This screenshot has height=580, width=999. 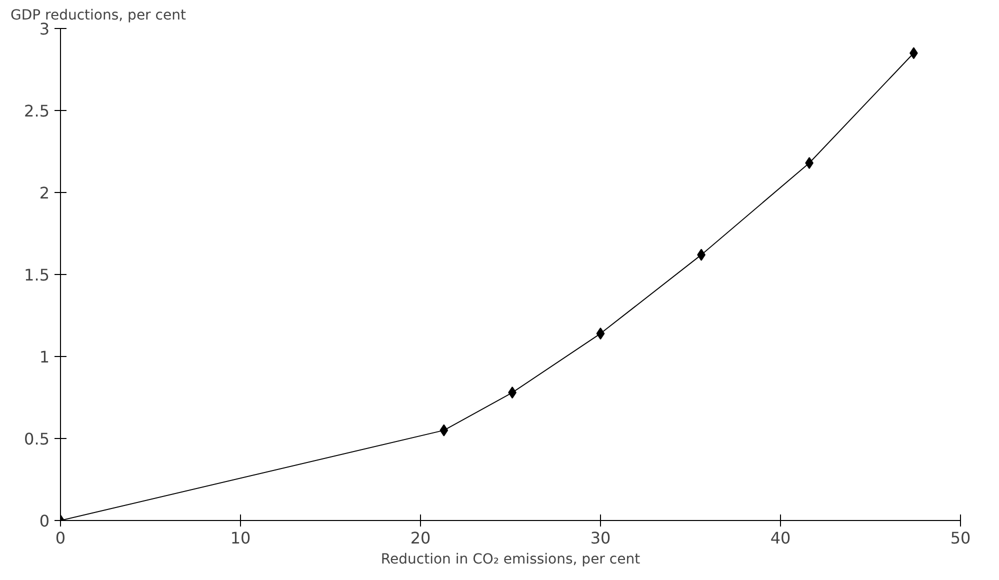 I want to click on y-tick-label: 0, so click(x=44, y=521).